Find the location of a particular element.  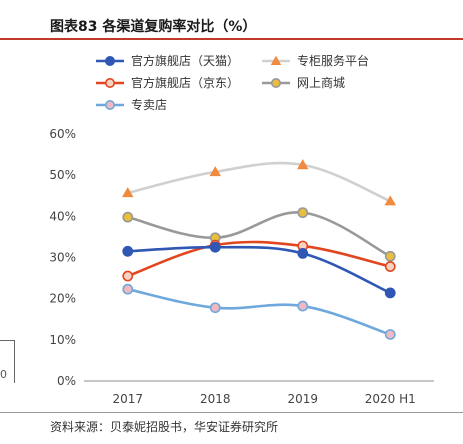

cropped-neighbor-axis is located at coordinates (7, 361).